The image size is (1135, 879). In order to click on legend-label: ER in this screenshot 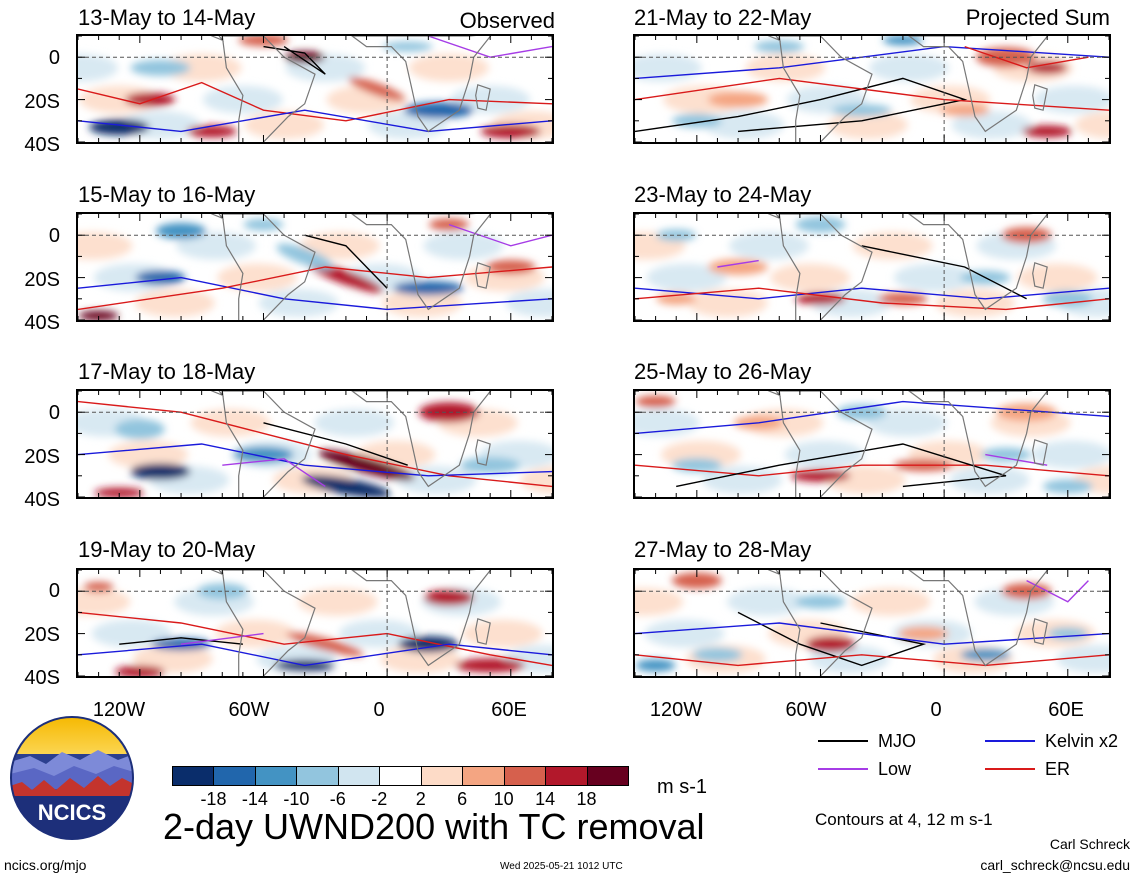, I will do `click(1058, 769)`.